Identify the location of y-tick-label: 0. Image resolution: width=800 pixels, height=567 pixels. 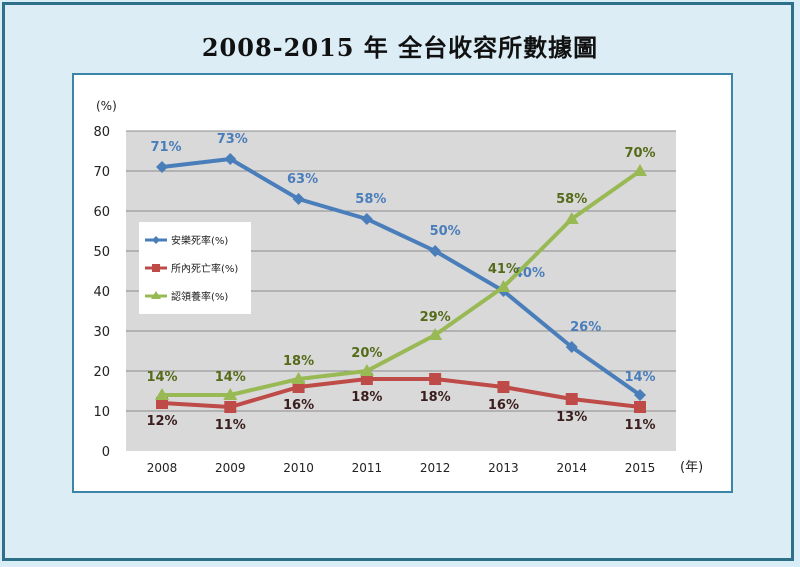
(106, 452).